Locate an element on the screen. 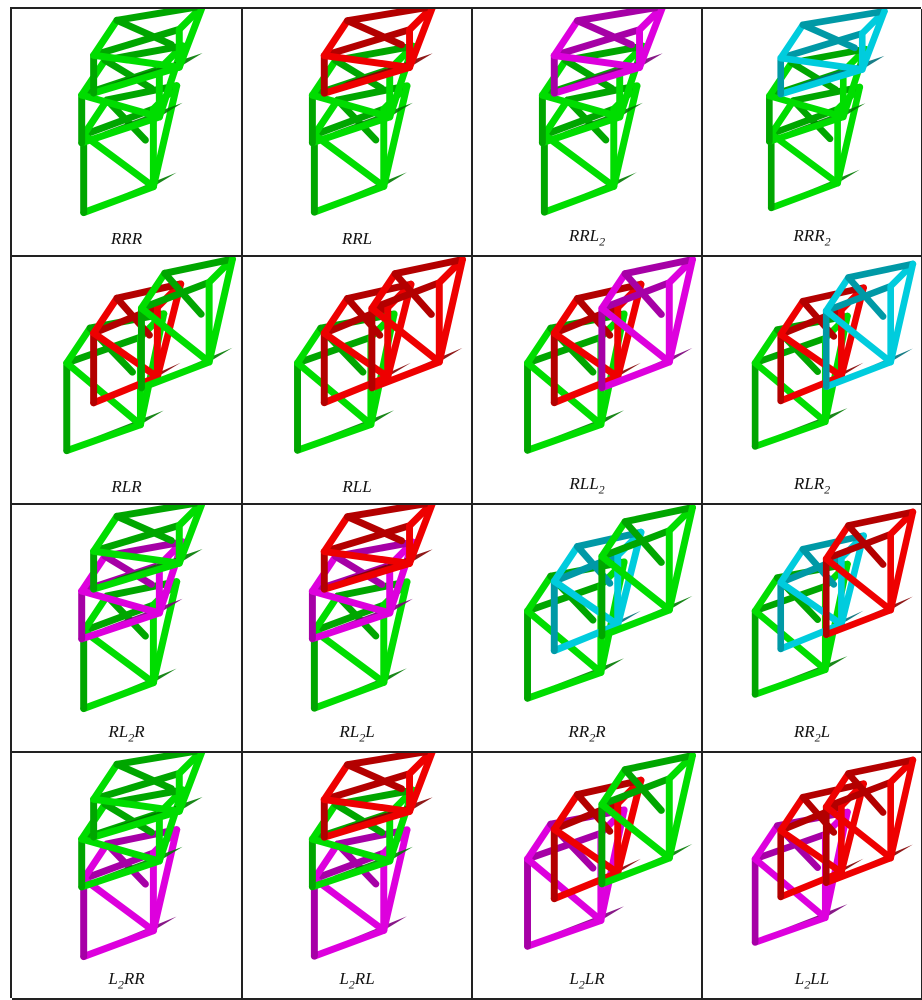  cell-caption: L2LL is located at coordinates (812, 980).